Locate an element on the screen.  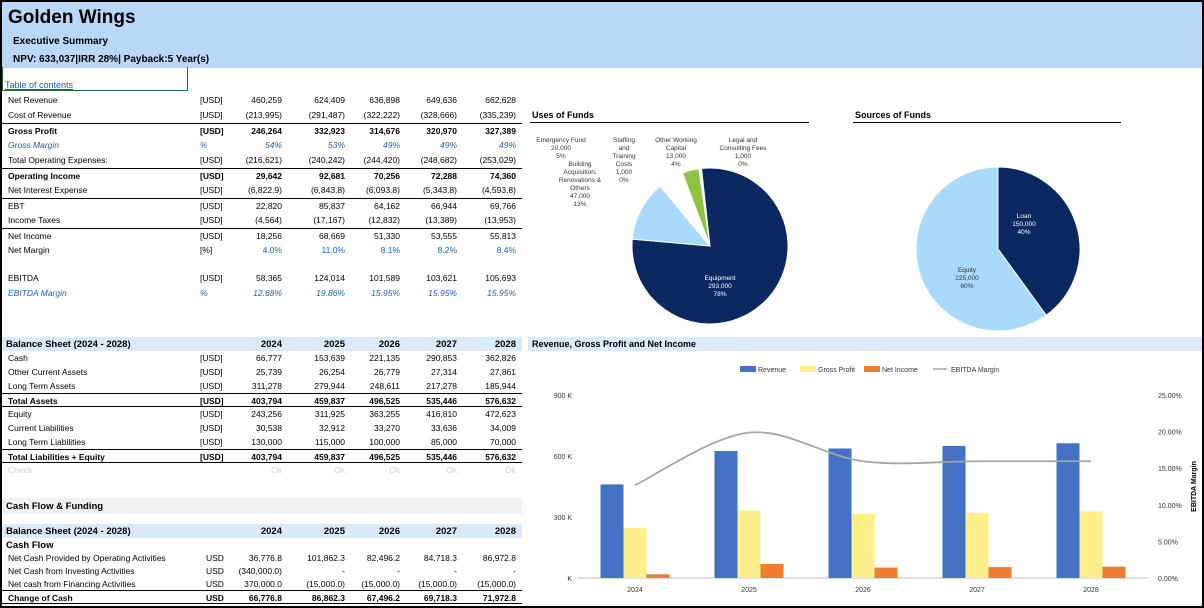
pie-slice-label: 20,000 is located at coordinates (561, 148).